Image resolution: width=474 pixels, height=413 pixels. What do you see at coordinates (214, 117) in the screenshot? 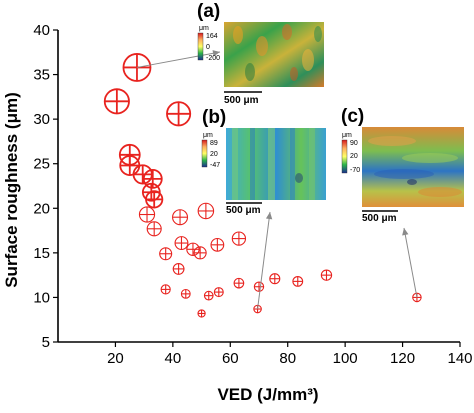
I see `inset-b-label: (b)` at bounding box center [214, 117].